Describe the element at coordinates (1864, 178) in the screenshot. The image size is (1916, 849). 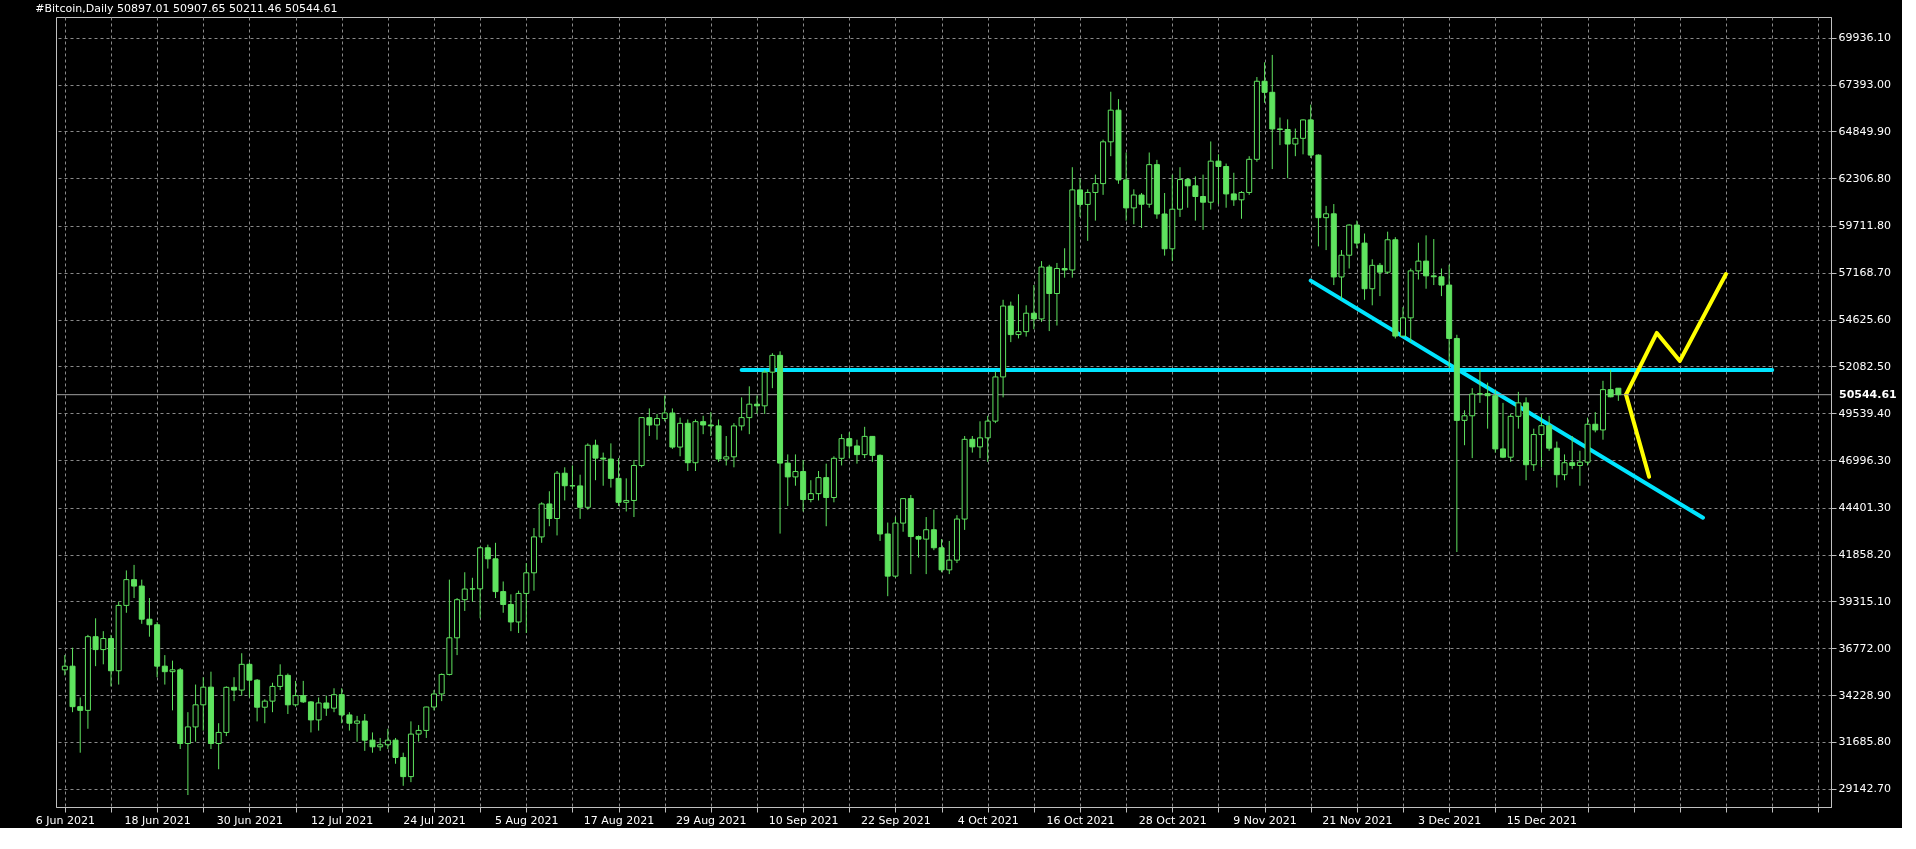
I see `y-tick-label: 62306.80` at that location.